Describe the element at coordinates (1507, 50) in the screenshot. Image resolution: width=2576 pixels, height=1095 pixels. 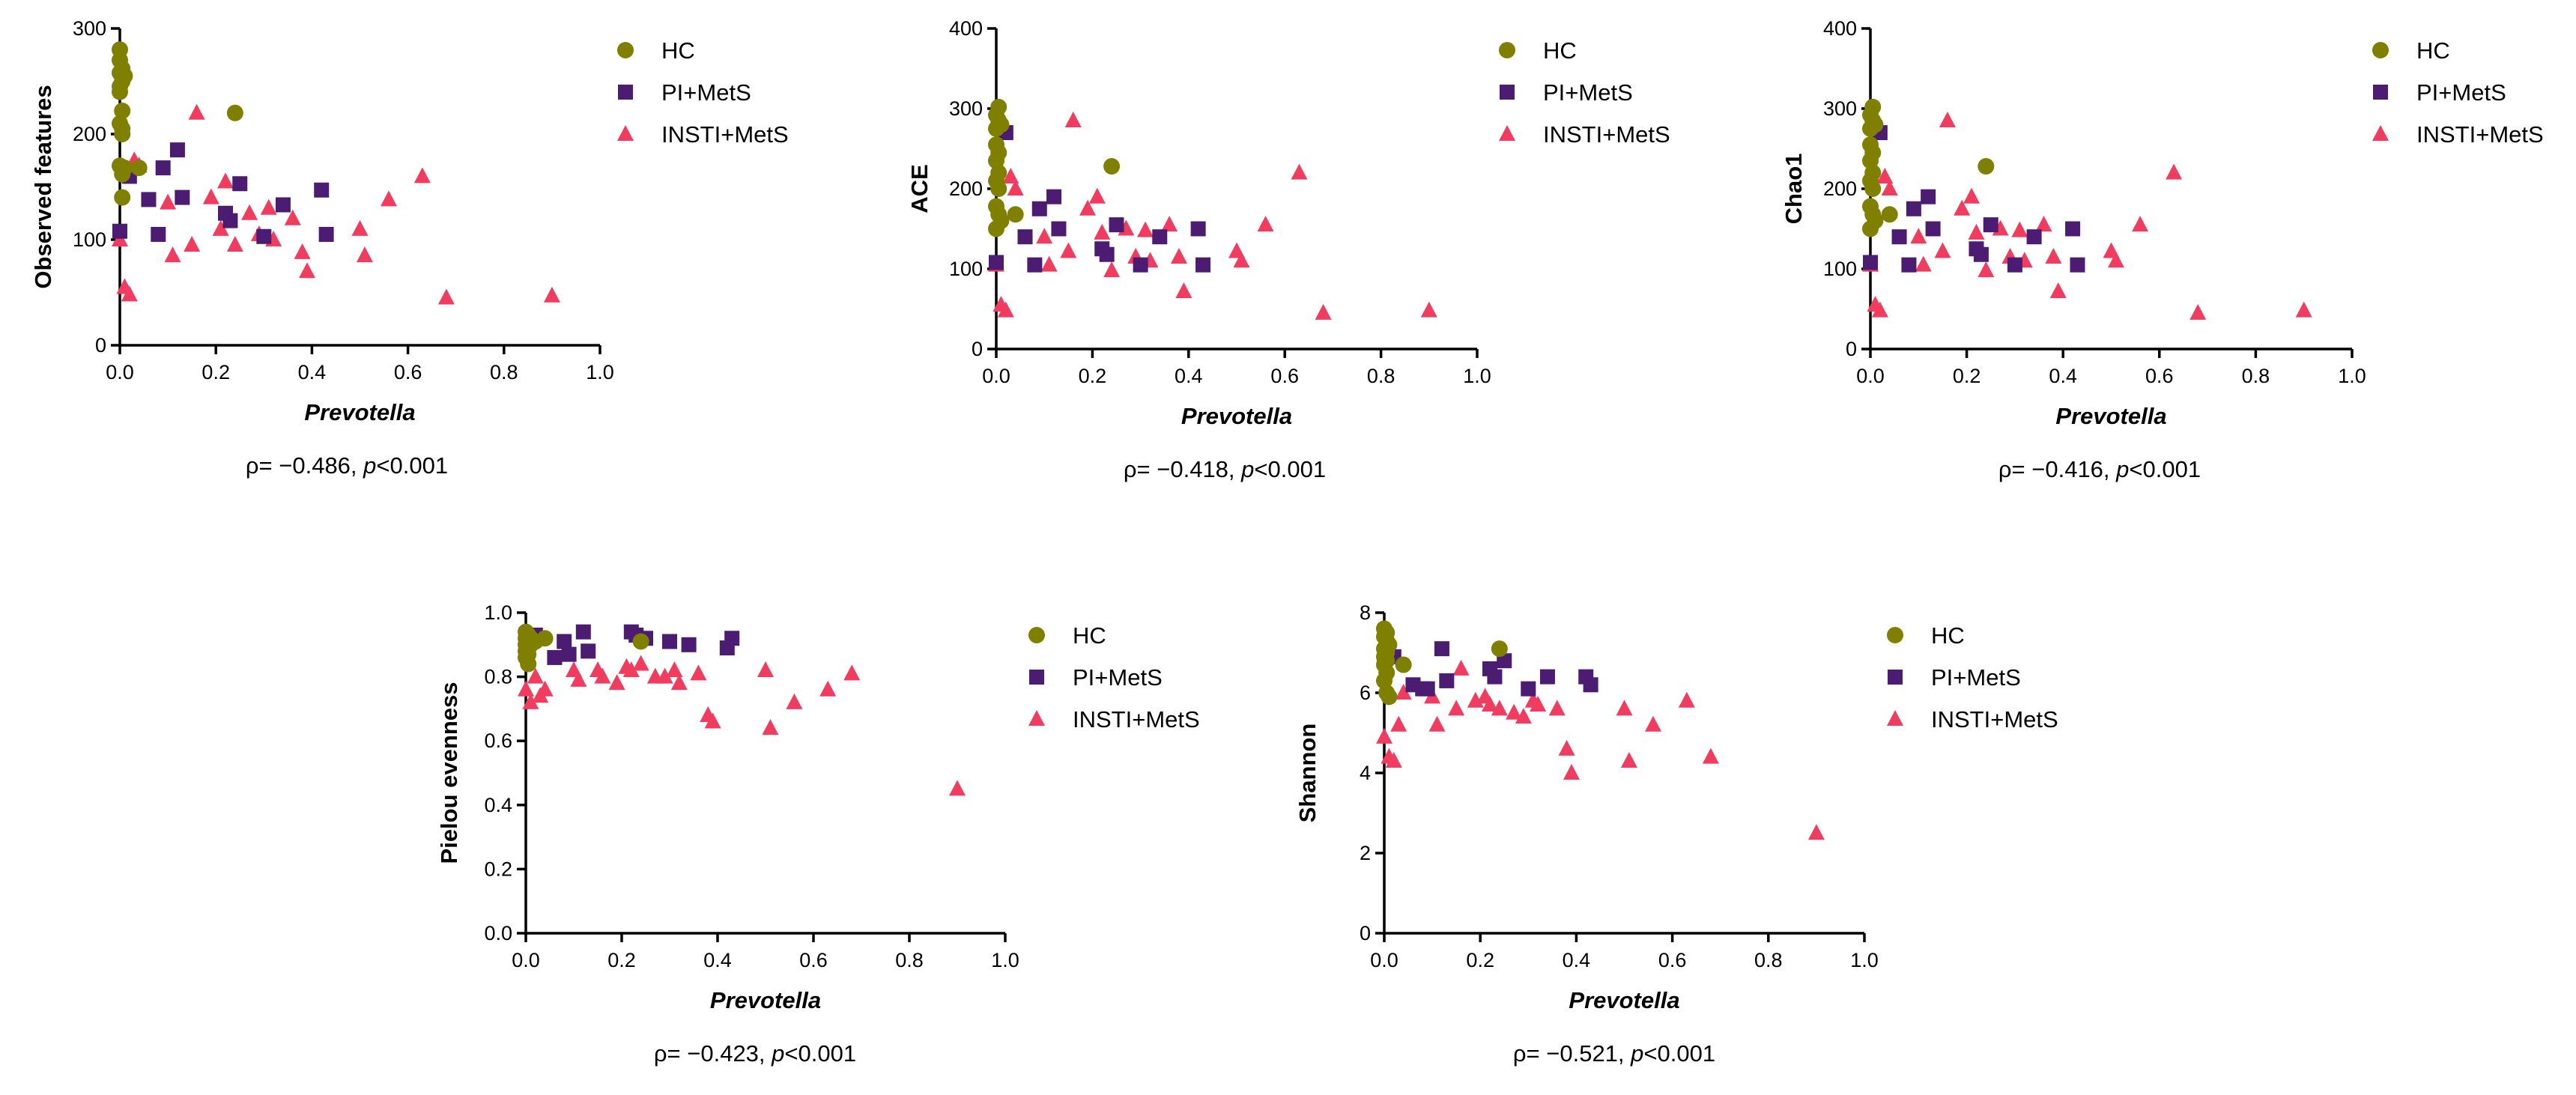
I see `legend-marker-hc` at that location.